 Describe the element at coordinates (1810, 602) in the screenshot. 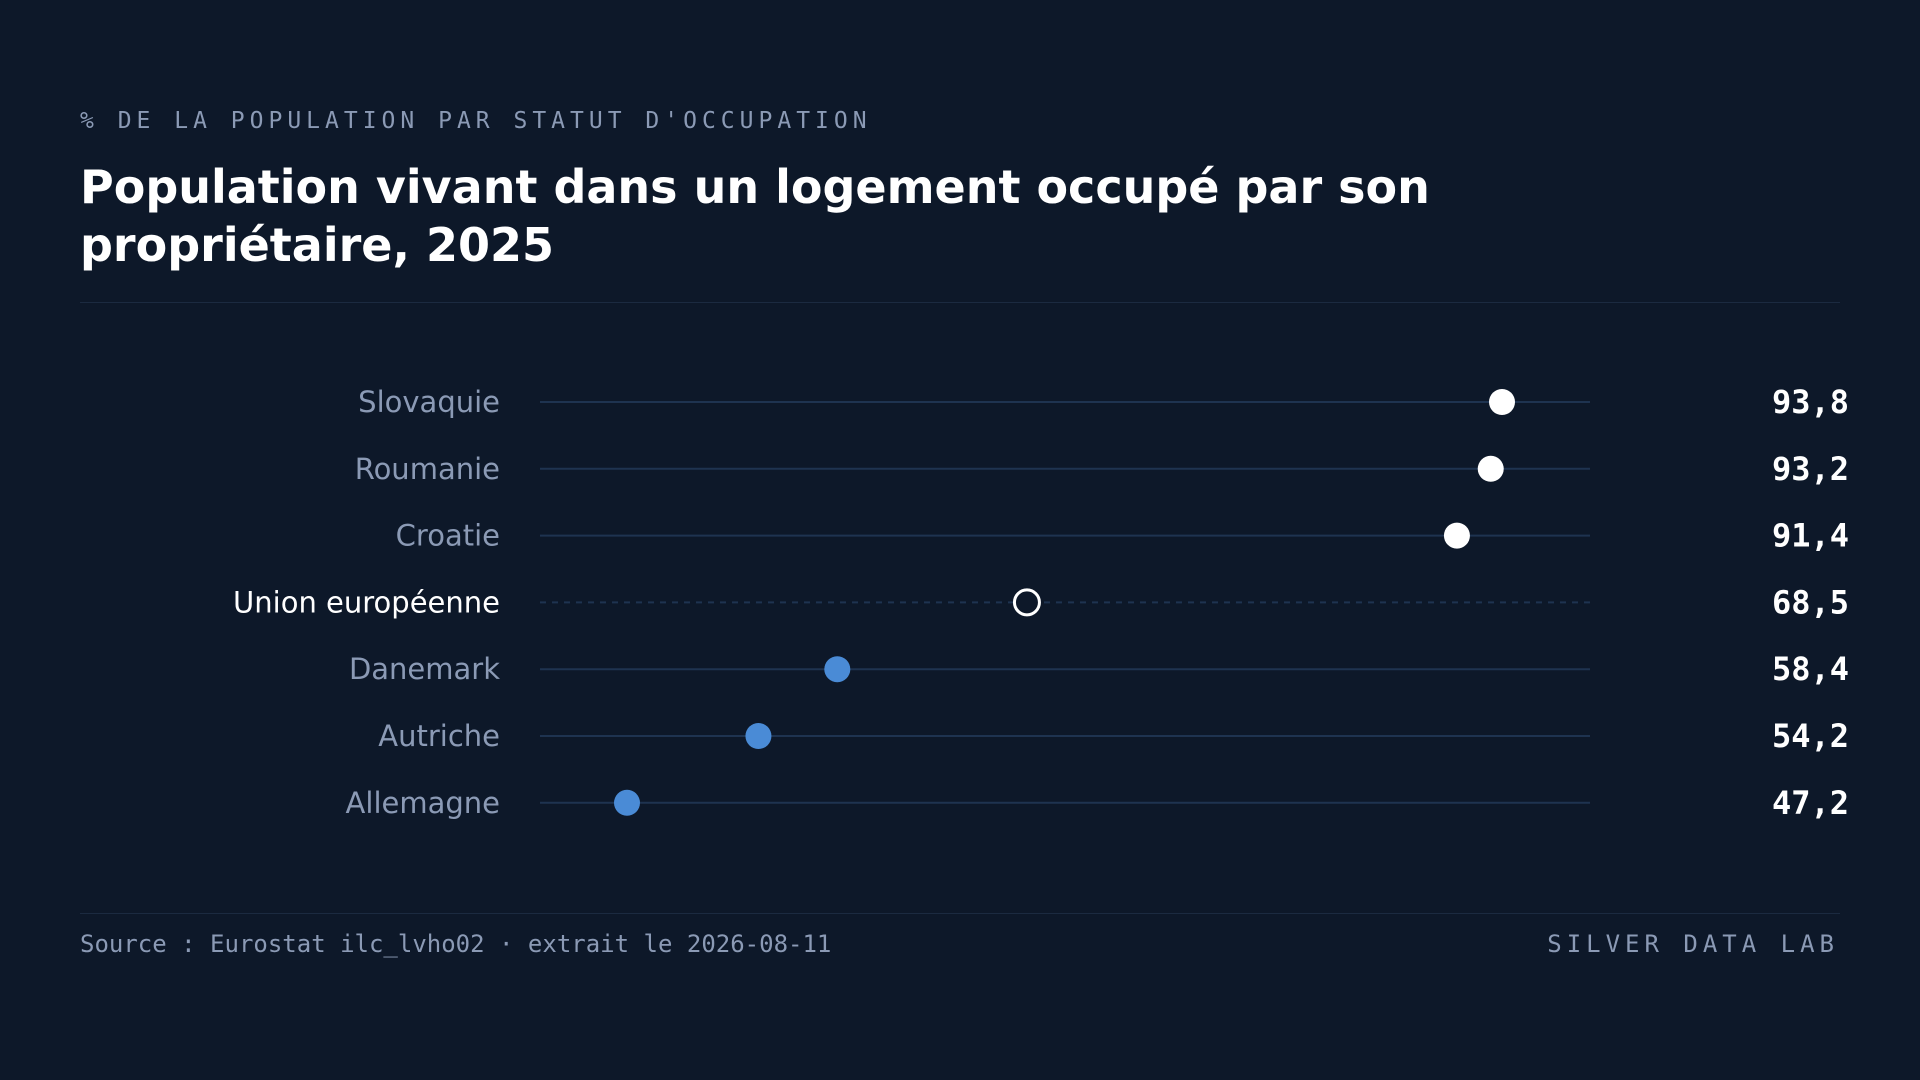

I see `value-label: 68,5` at that location.